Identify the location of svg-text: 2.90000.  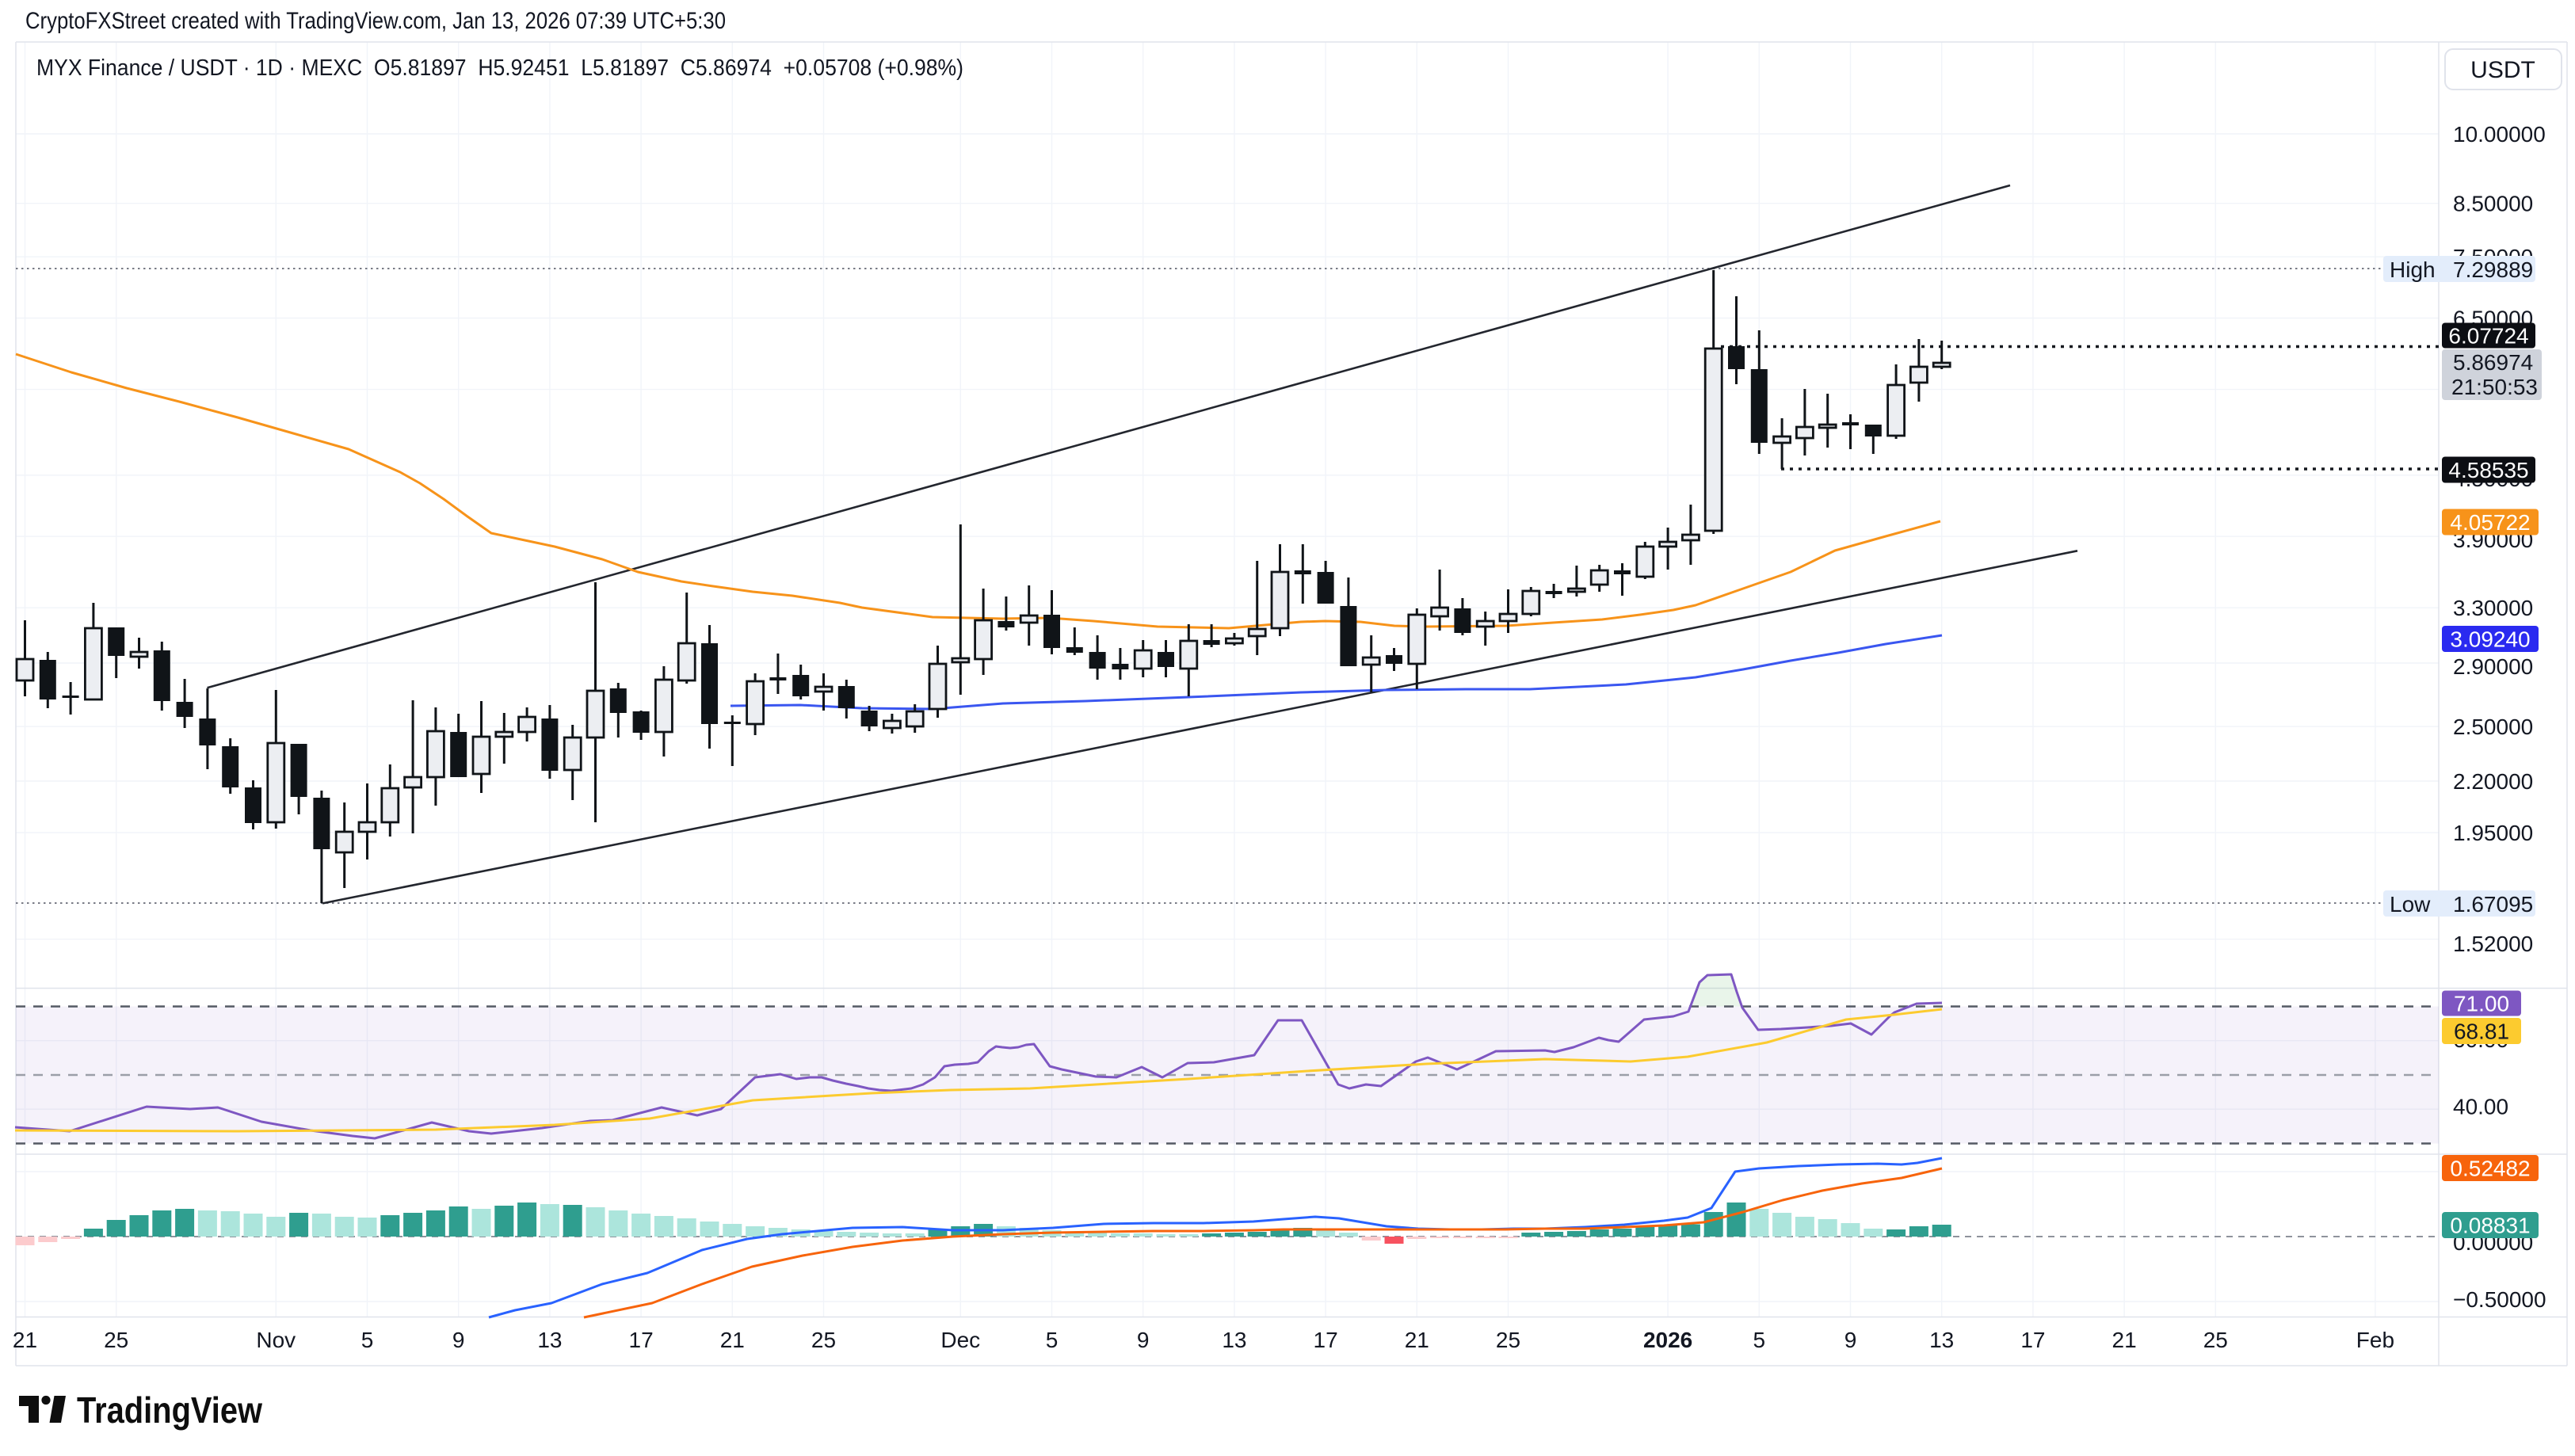
(2493, 666).